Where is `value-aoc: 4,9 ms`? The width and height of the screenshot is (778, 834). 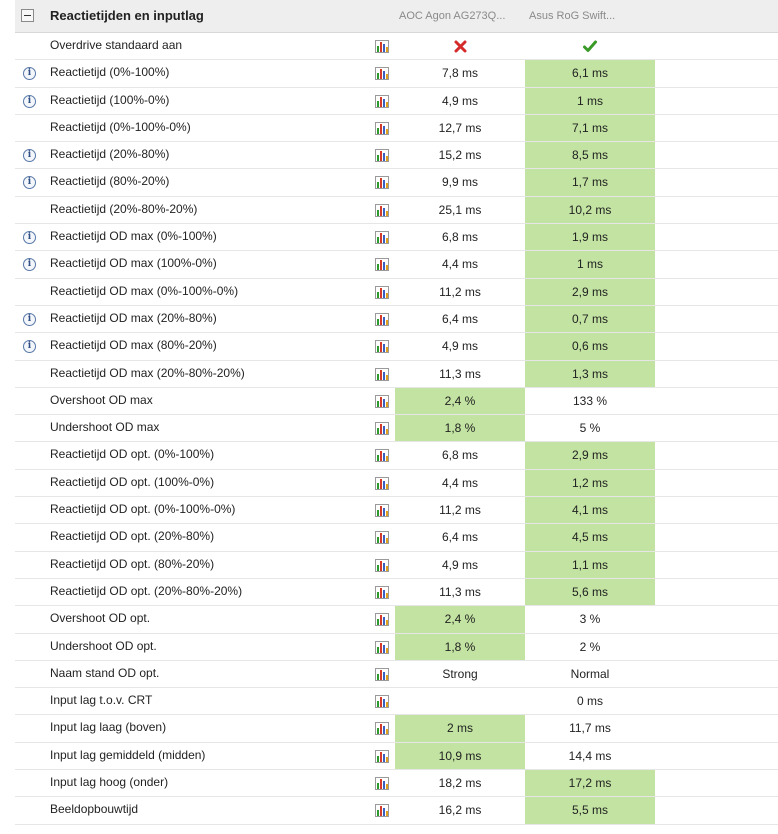
value-aoc: 4,9 ms is located at coordinates (459, 346).